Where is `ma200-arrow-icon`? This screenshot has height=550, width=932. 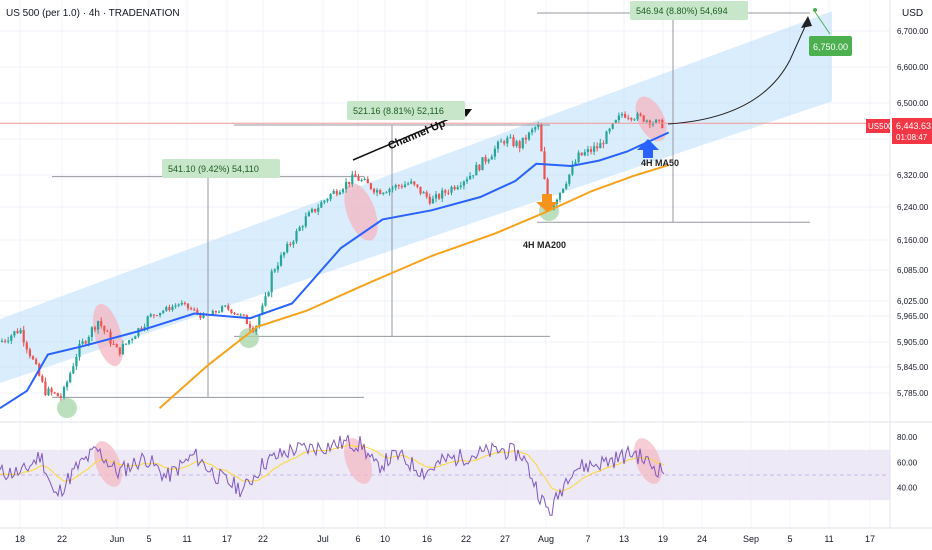
ma200-arrow-icon is located at coordinates (547, 203).